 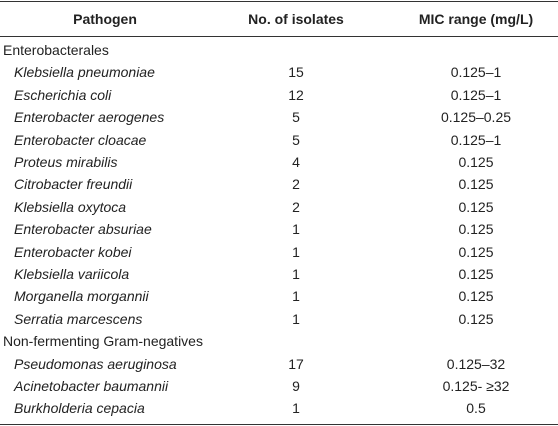 I want to click on pathogen-name: Enterobacter aerogenes, so click(x=89, y=117).